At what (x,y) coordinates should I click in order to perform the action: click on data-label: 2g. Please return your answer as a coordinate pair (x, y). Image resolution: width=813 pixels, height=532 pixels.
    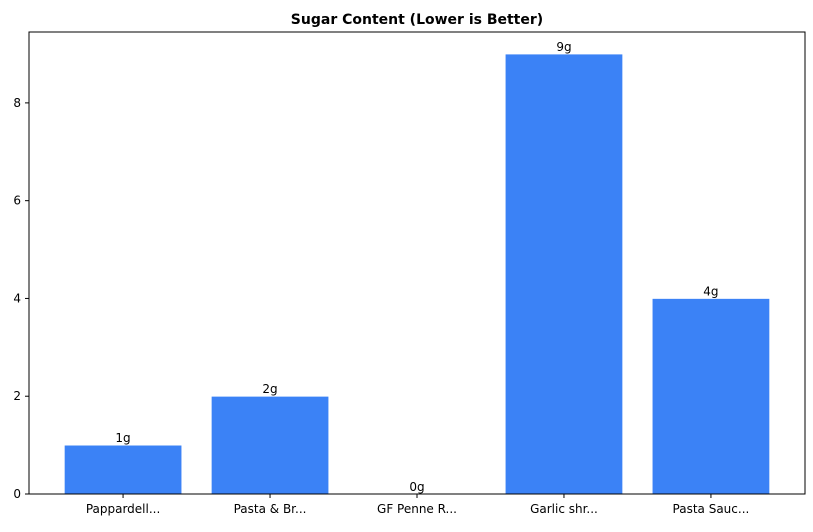
    Looking at the image, I should click on (269, 389).